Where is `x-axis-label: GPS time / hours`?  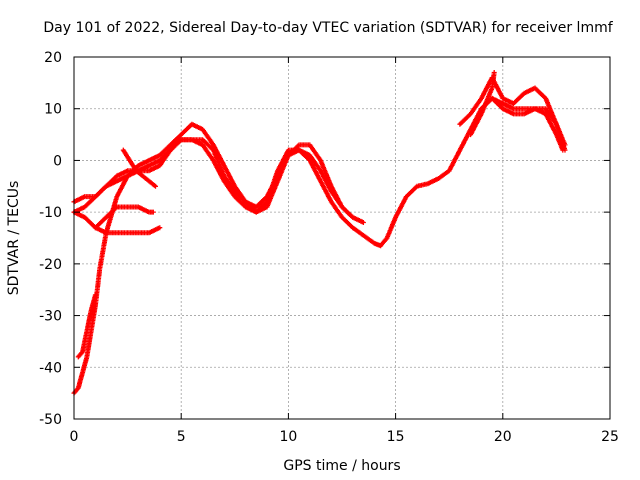
x-axis-label: GPS time / hours is located at coordinates (341, 466).